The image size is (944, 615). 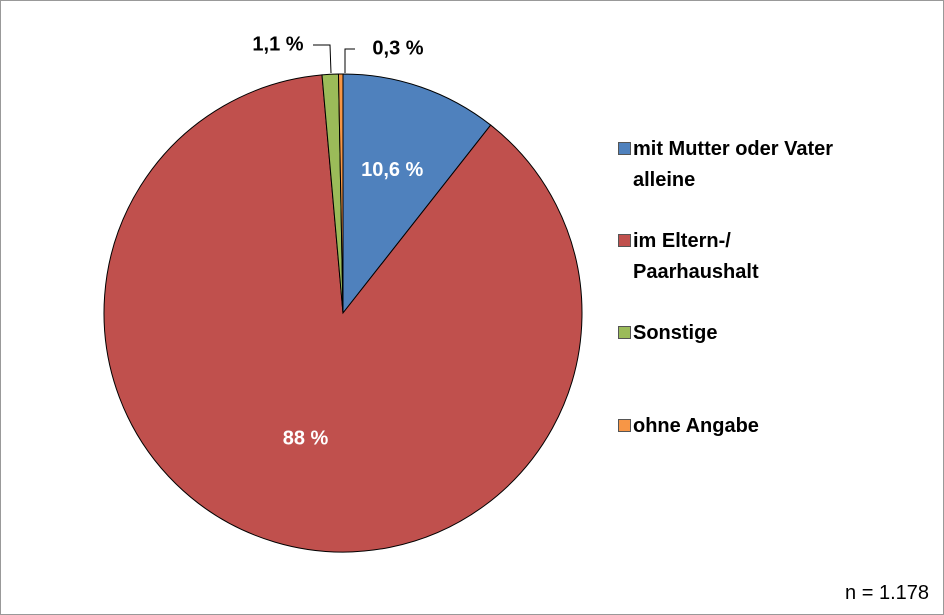 I want to click on legend-label: mit Mutter oder Vater alleine, so click(x=733, y=164).